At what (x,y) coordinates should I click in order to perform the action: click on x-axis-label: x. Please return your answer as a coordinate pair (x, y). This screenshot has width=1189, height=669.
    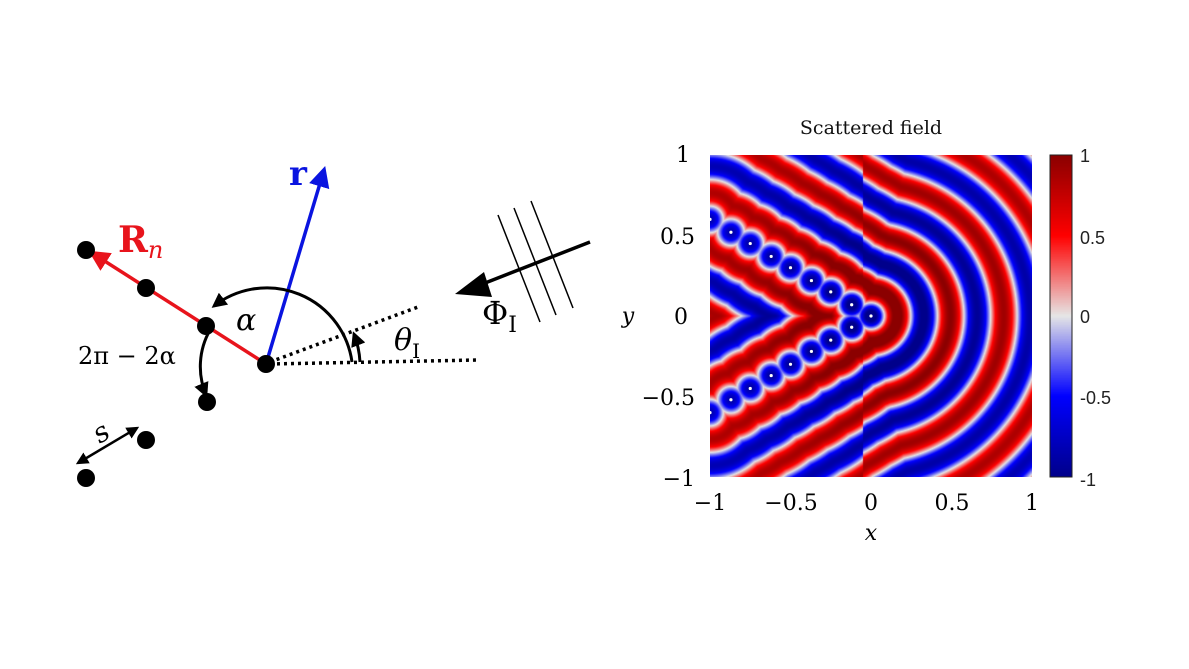
    Looking at the image, I should click on (871, 533).